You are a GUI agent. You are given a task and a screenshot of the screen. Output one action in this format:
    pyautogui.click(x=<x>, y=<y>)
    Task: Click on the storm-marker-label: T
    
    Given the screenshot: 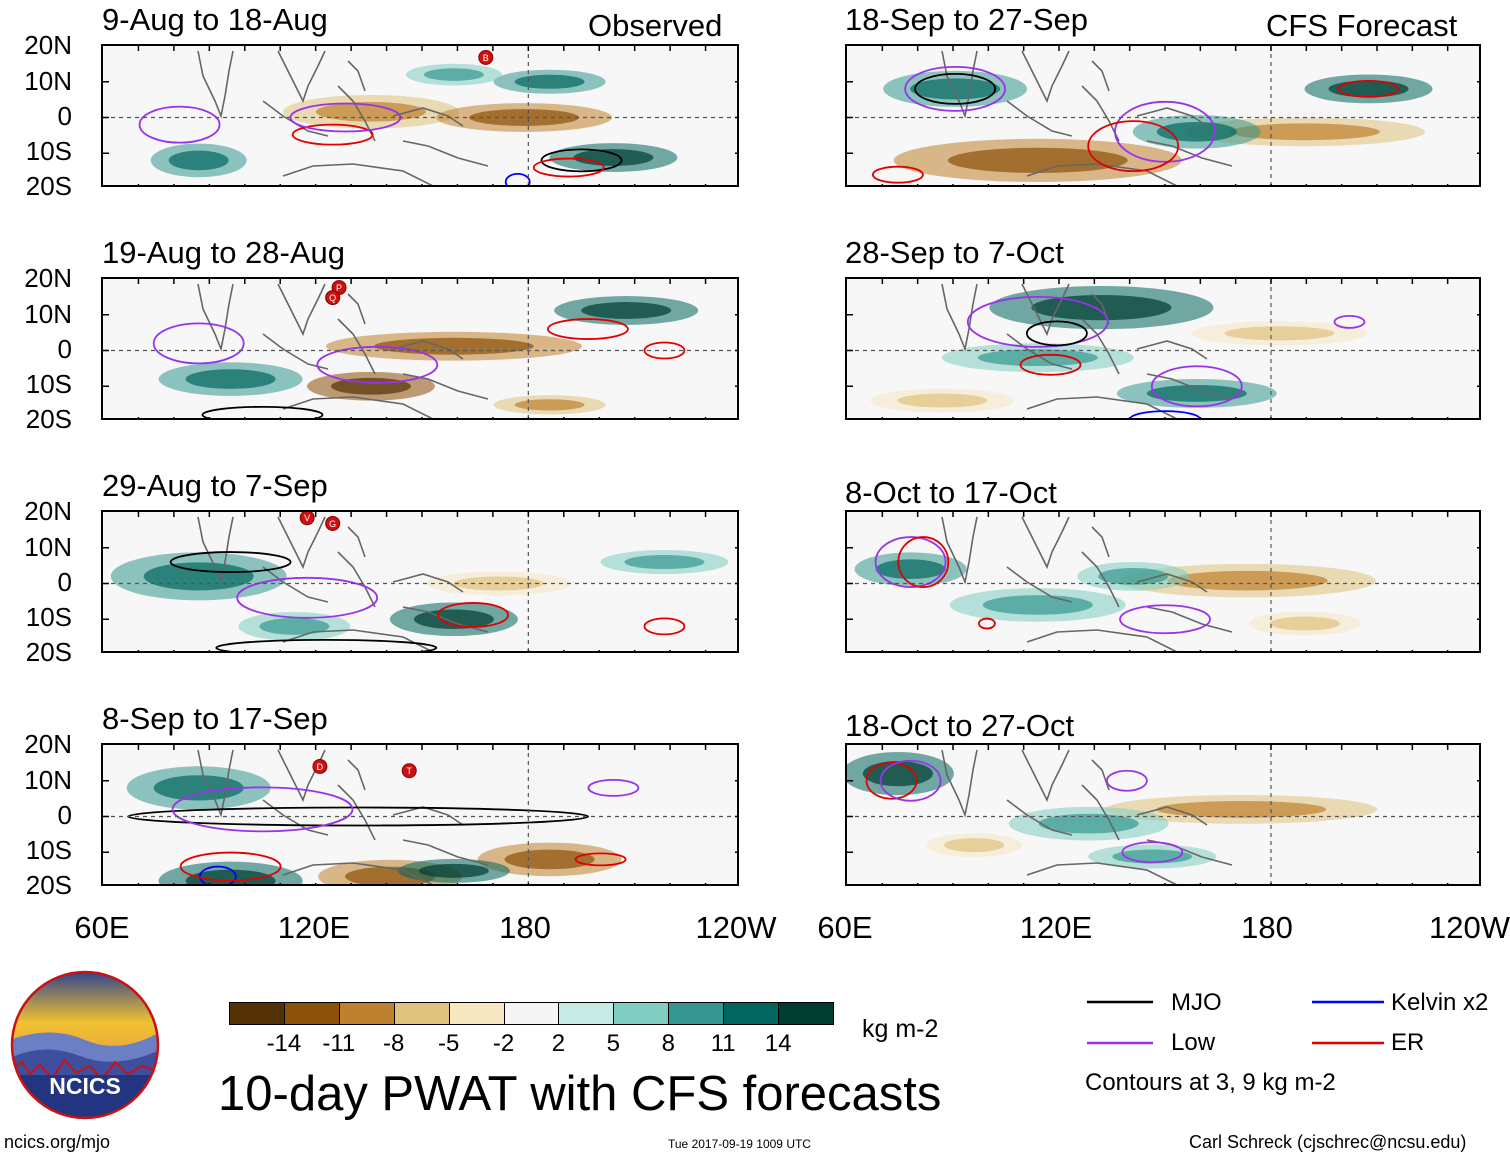 What is the action you would take?
    pyautogui.click(x=409, y=771)
    